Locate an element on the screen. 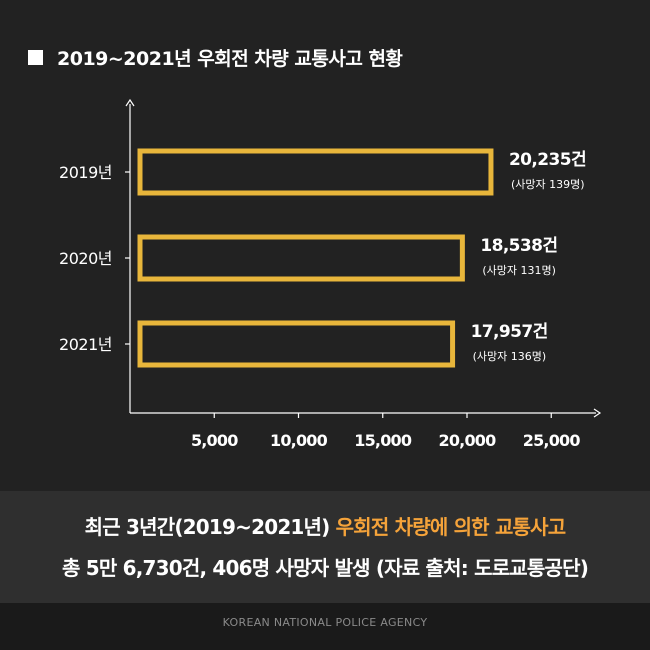 Image resolution: width=650 pixels, height=650 pixels. summary-line-2: 총 5만 6,730건, 406명 사망자 발생 (자료 출처: 도로교통공단) is located at coordinates (325, 568).